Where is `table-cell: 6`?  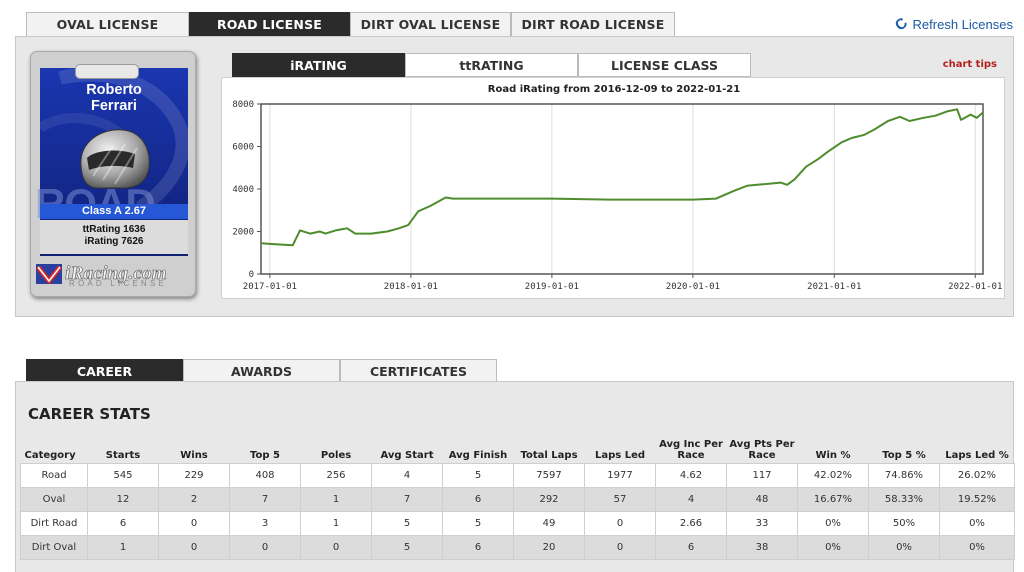
table-cell: 6 is located at coordinates (478, 499).